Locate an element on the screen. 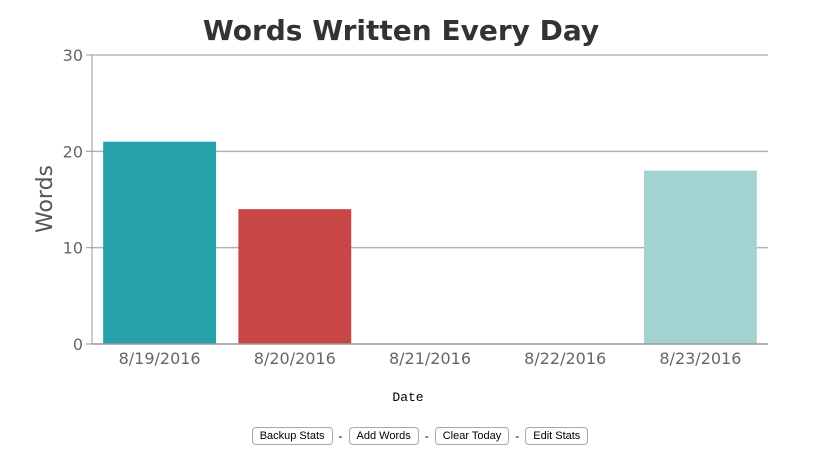 The height and width of the screenshot is (471, 840). x-tick-label: 8/23/2016 is located at coordinates (700, 358).